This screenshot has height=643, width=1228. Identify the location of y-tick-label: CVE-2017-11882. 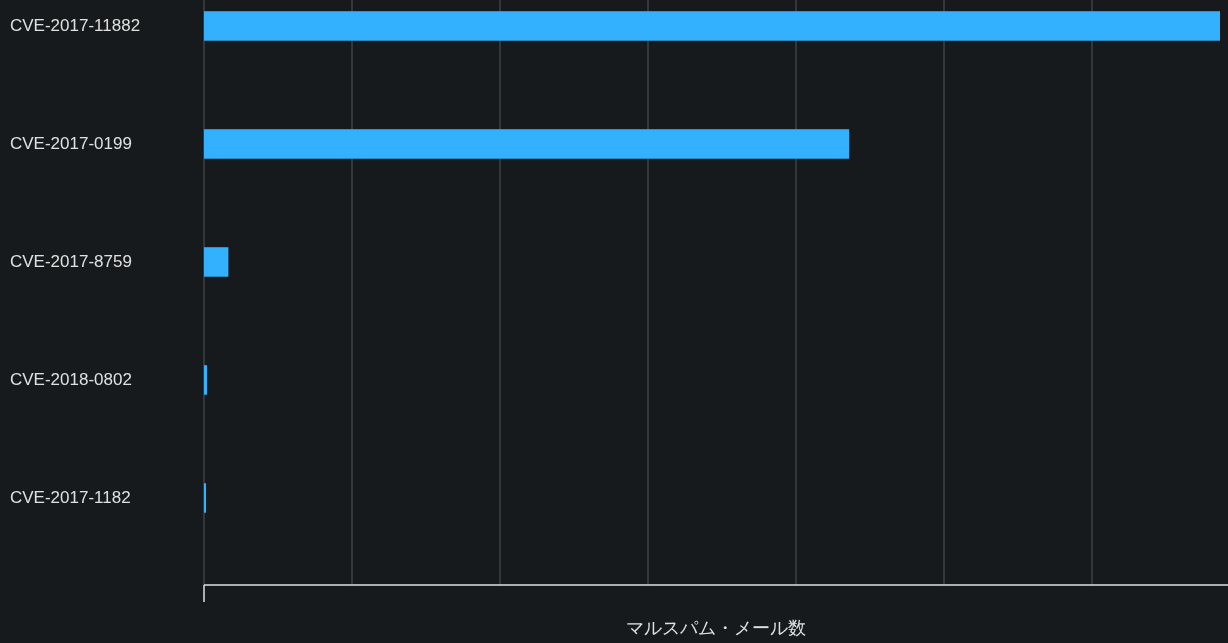
(75, 26).